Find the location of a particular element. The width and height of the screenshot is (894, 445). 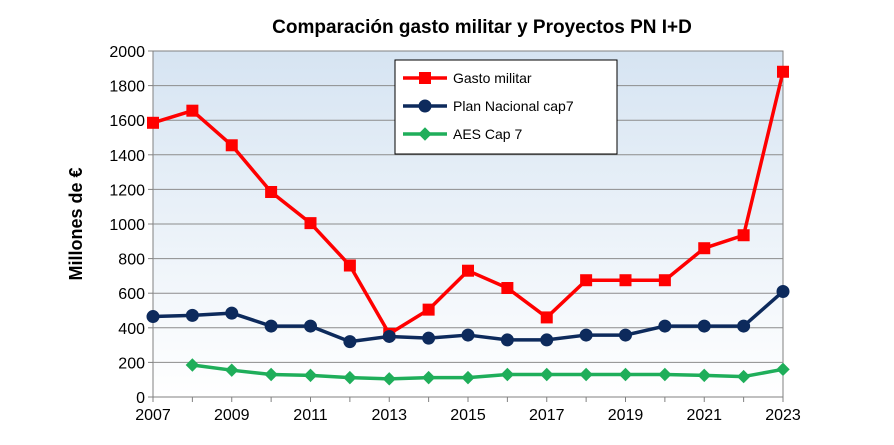

y-tick-label: 2000 is located at coordinates (127, 52).